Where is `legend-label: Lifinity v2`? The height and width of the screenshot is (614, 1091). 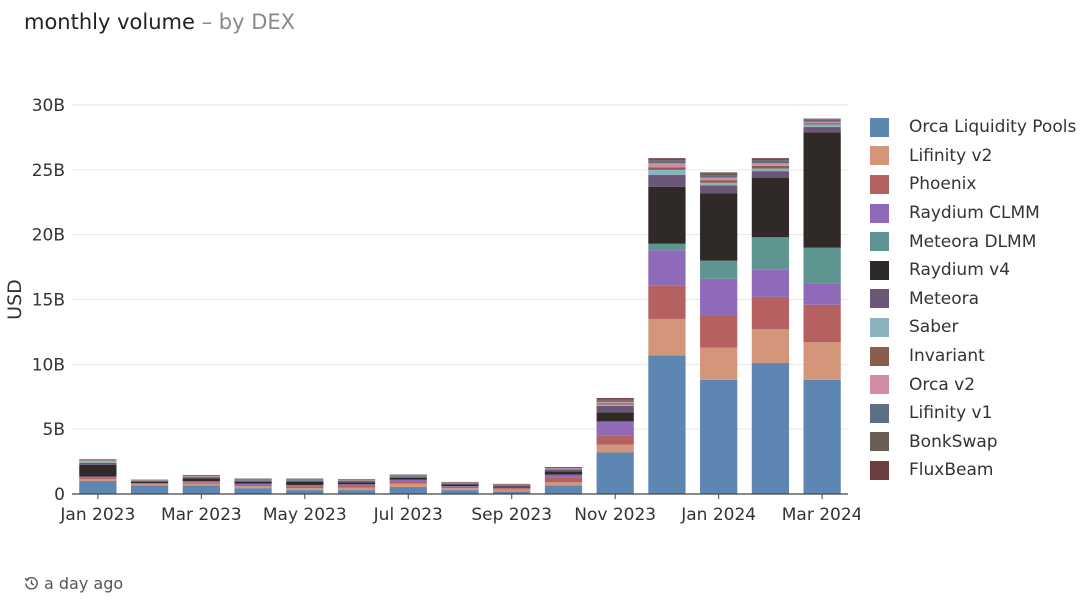
legend-label: Lifinity v2 is located at coordinates (951, 155).